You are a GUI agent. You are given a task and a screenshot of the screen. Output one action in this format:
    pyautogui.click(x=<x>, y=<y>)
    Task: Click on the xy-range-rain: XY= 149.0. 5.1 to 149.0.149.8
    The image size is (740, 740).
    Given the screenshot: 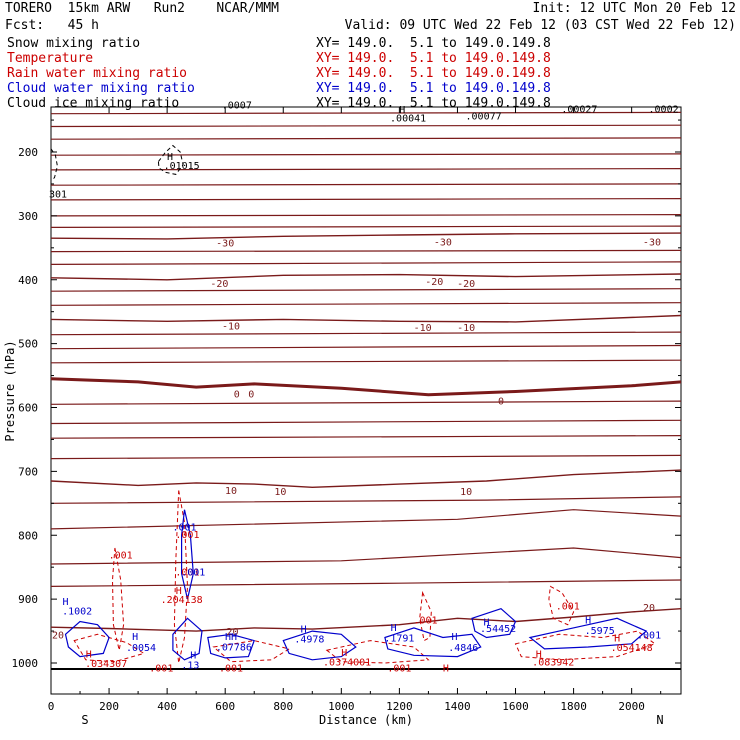 What is the action you would take?
    pyautogui.click(x=433, y=73)
    